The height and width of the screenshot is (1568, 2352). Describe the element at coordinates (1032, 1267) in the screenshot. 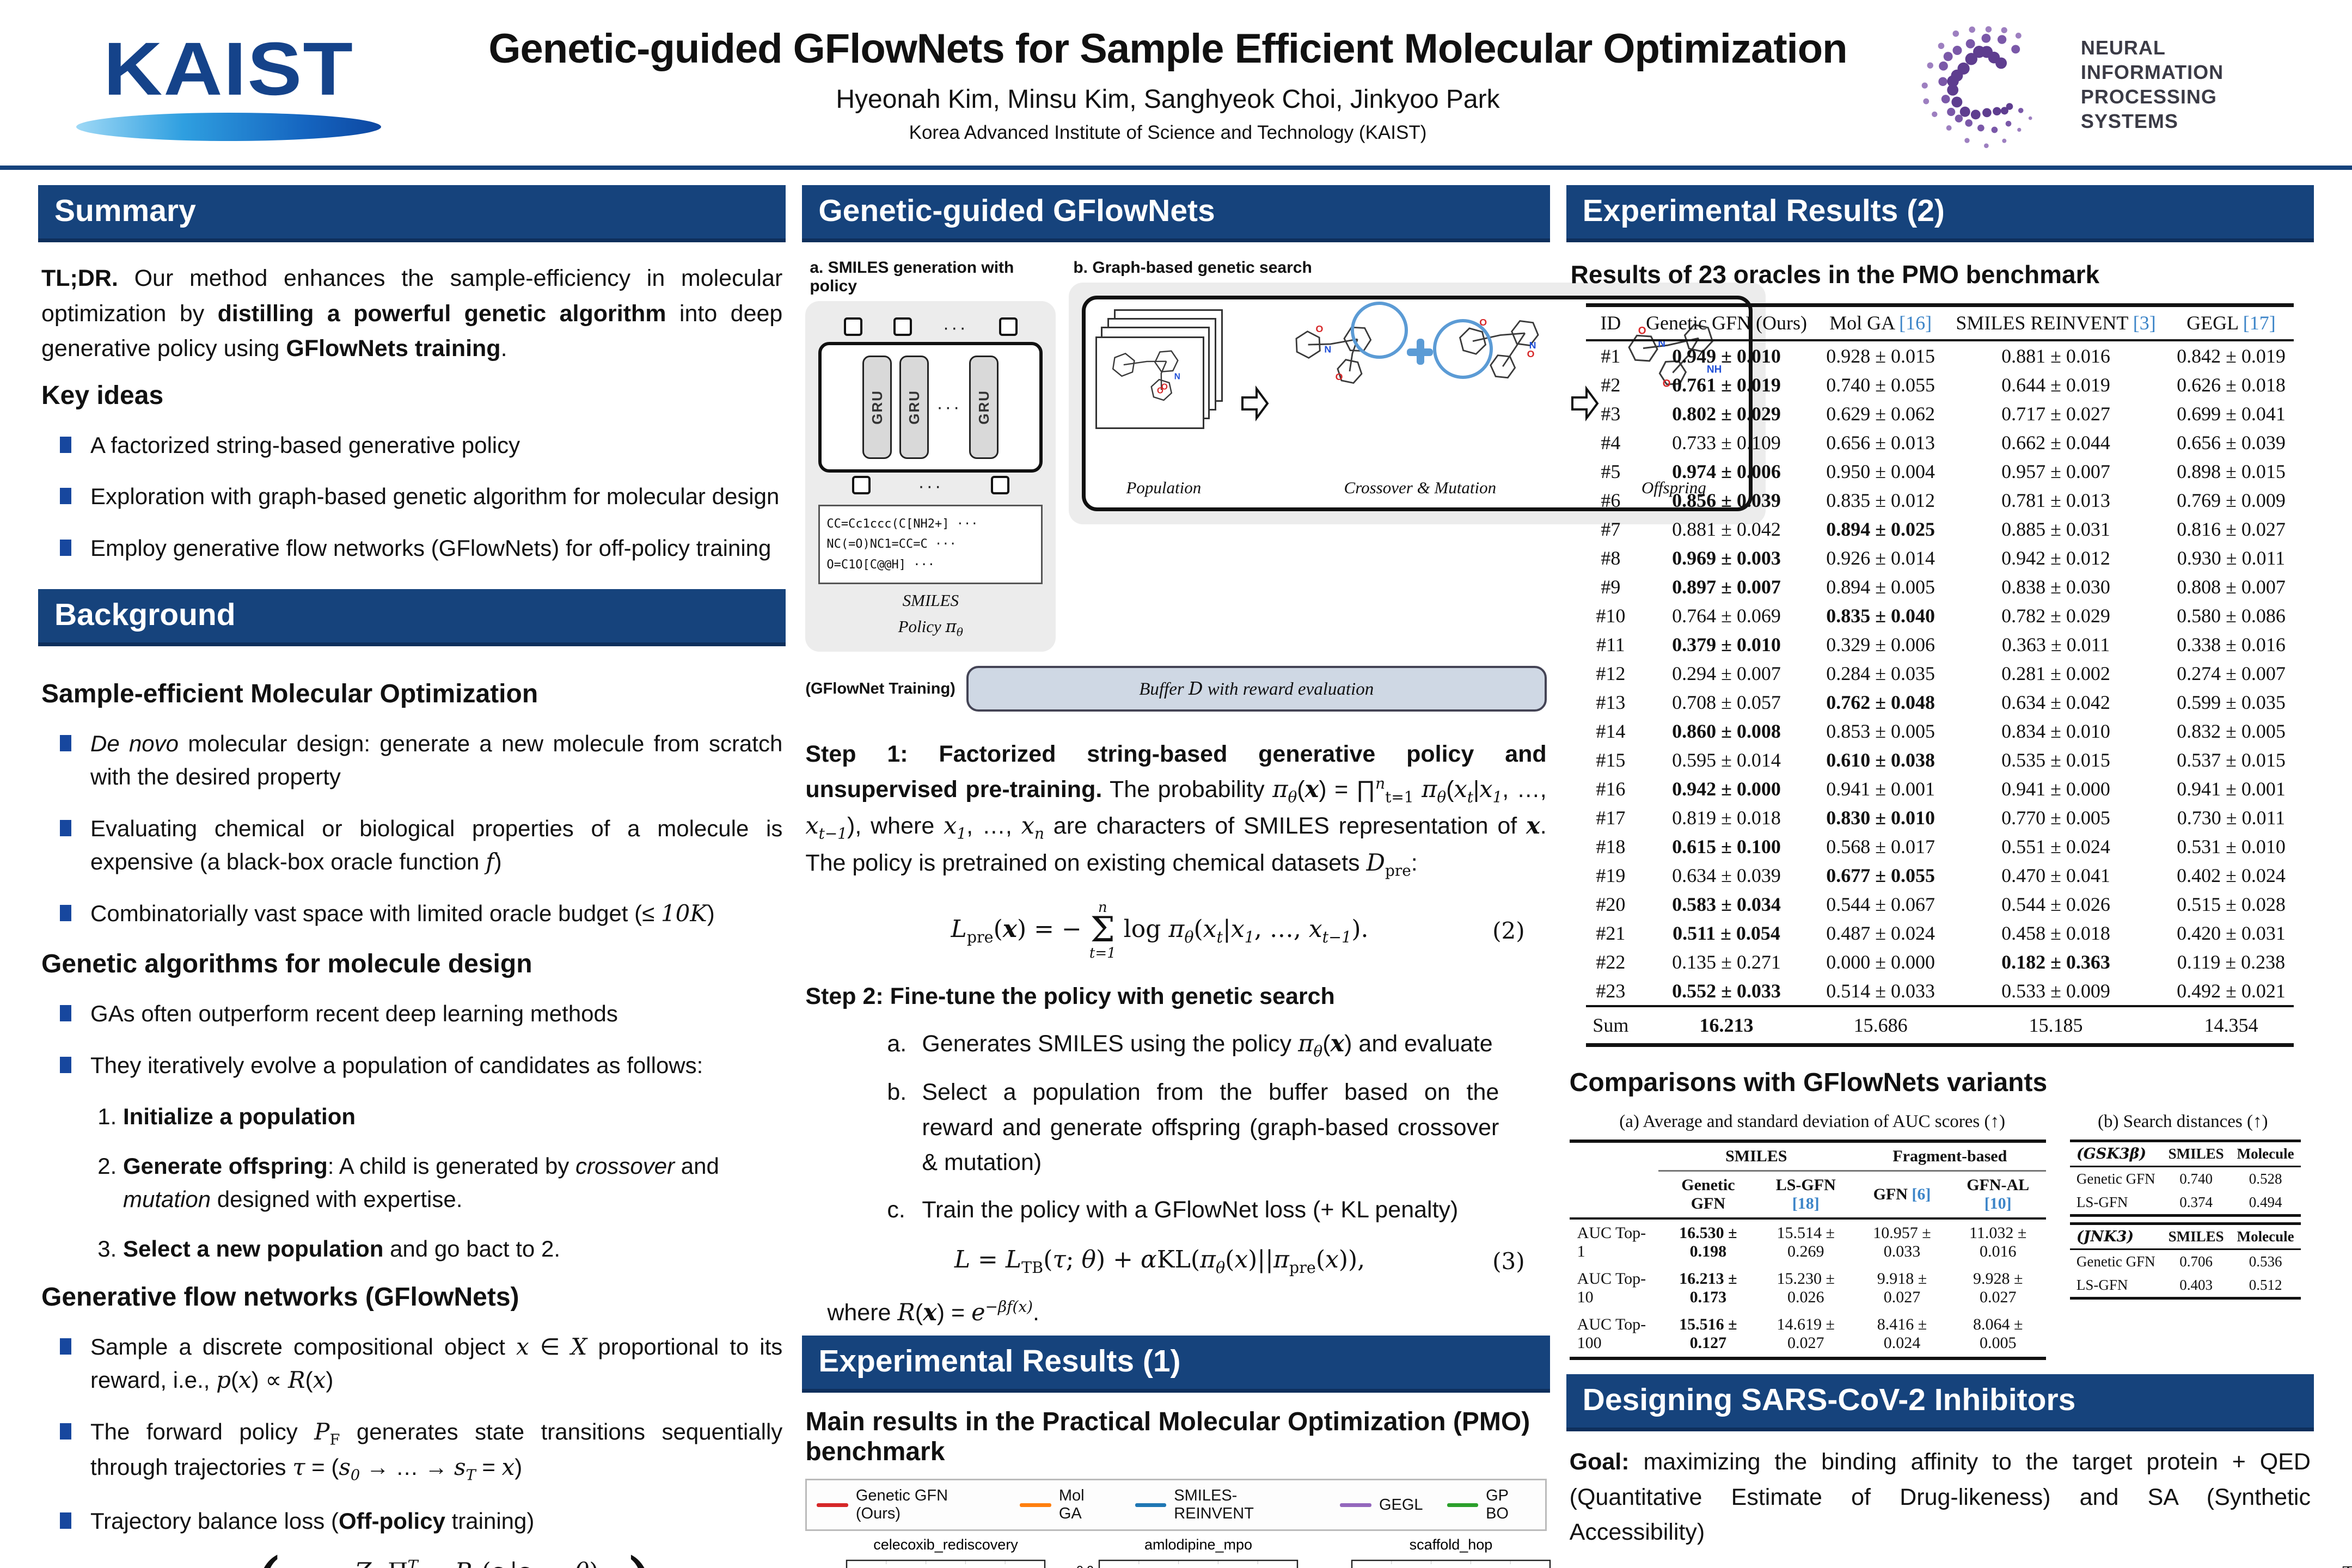

I see `text-run: TB` at that location.